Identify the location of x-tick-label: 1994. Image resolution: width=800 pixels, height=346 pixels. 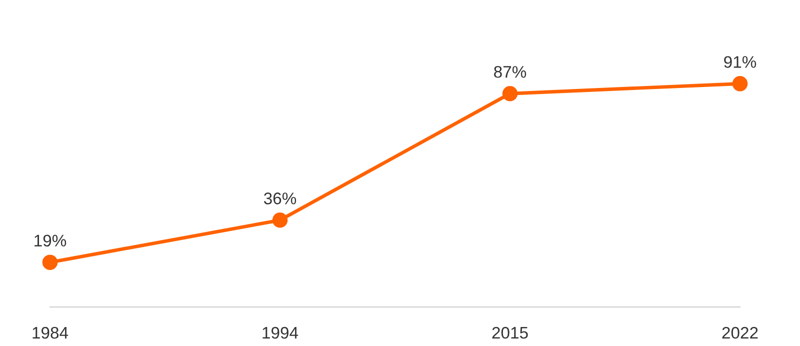
(280, 332).